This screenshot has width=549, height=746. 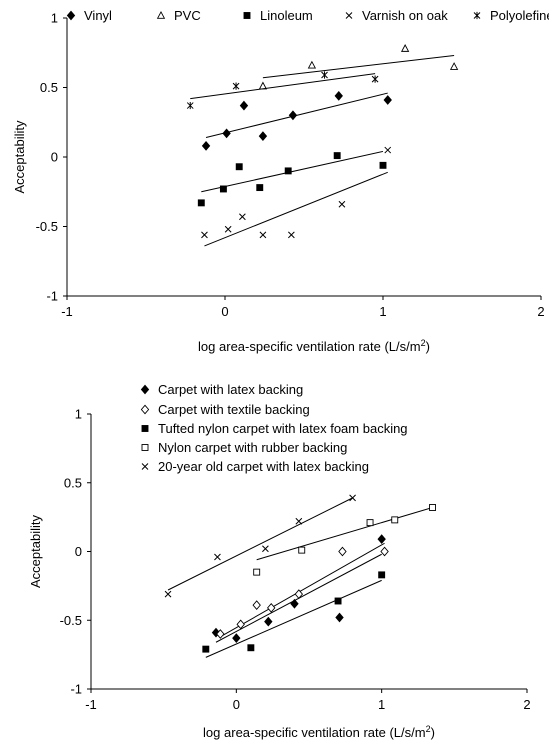 What do you see at coordinates (293, 618) in the screenshot?
I see `bottom-trendline-tufted-nylon-carpet-with-latex-foam-backing` at bounding box center [293, 618].